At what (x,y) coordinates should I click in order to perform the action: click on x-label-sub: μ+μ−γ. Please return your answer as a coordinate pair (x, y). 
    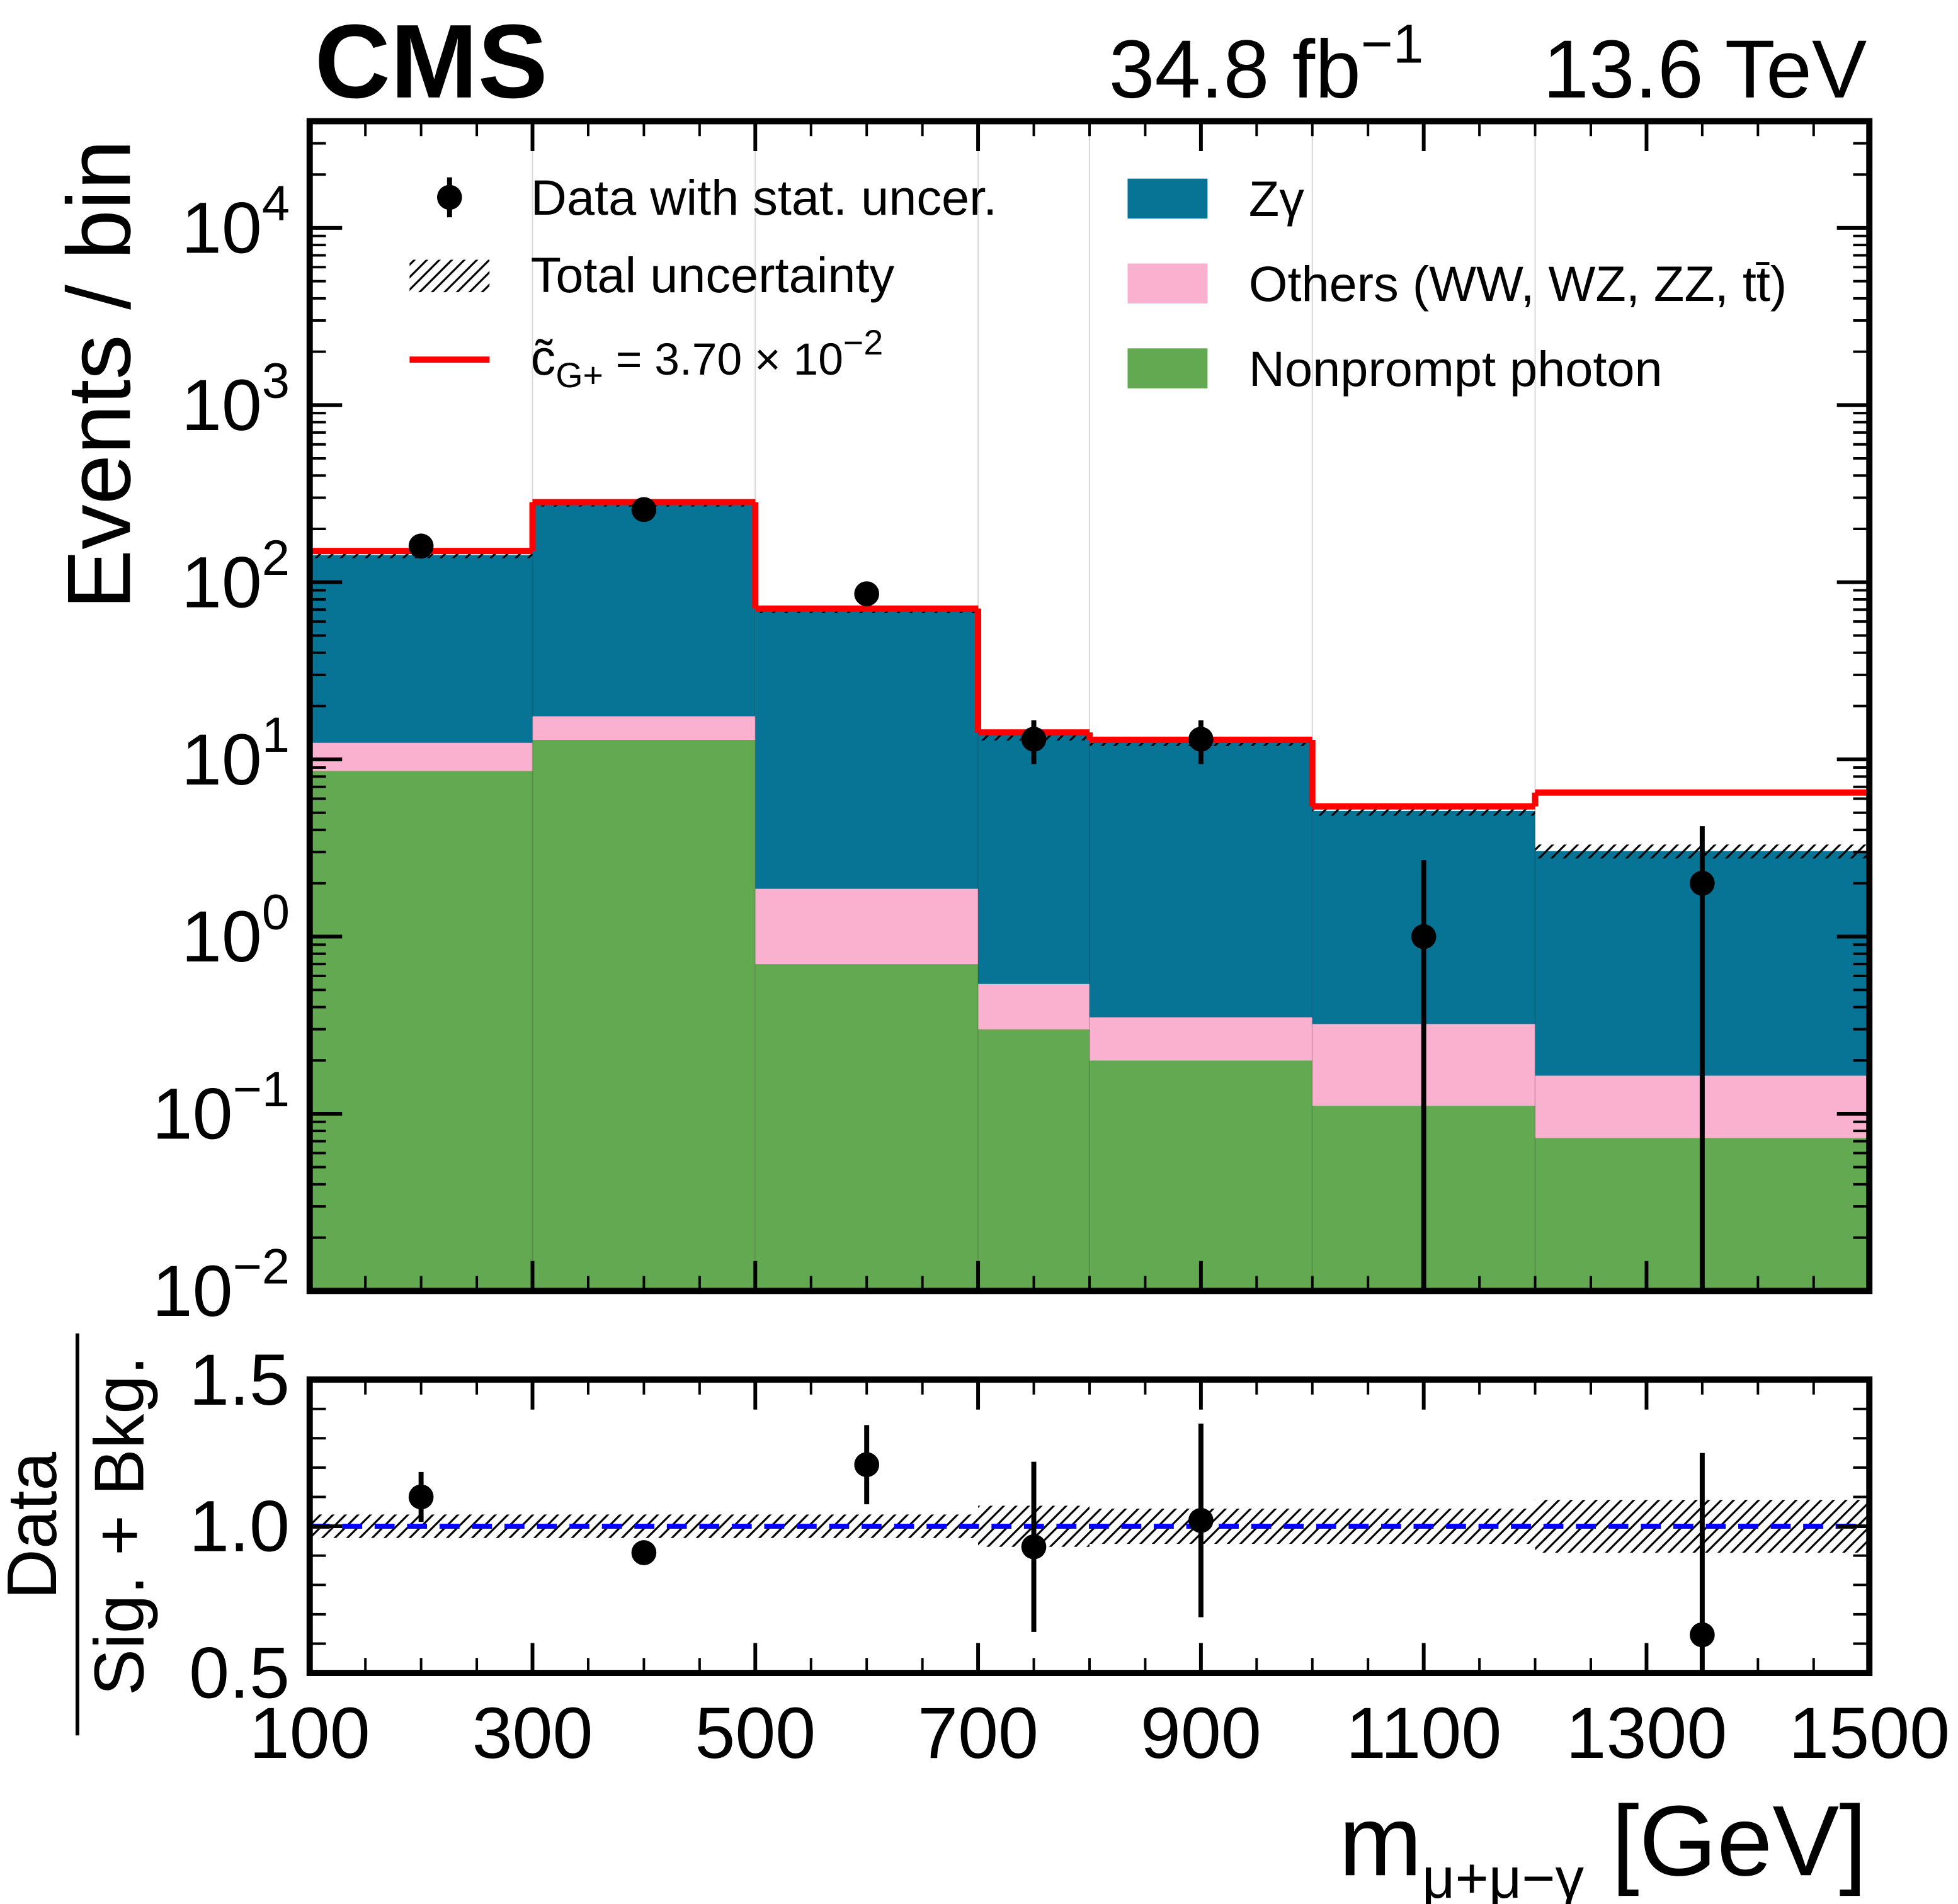
    Looking at the image, I should click on (1503, 1875).